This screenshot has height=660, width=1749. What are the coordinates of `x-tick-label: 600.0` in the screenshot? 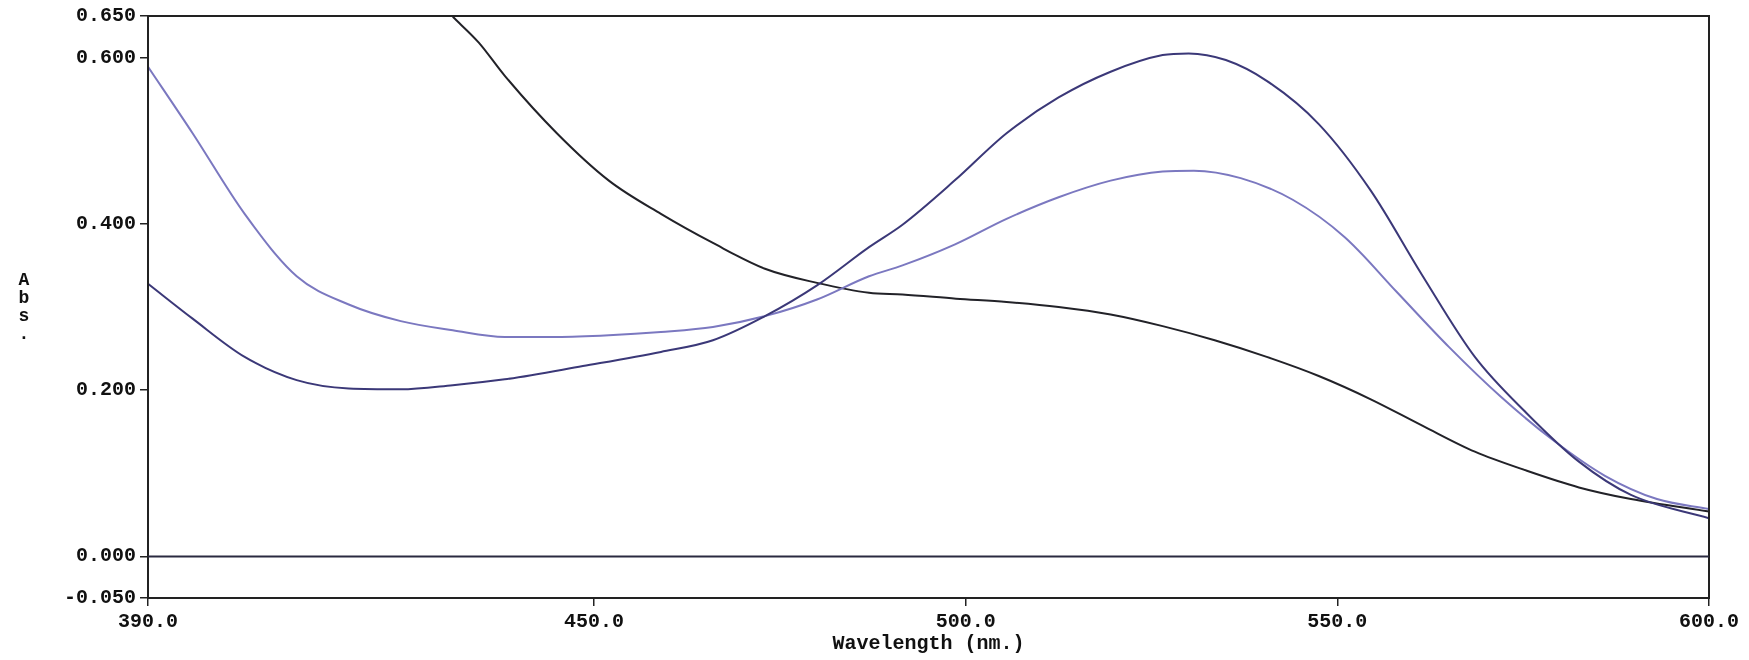 It's located at (1709, 622).